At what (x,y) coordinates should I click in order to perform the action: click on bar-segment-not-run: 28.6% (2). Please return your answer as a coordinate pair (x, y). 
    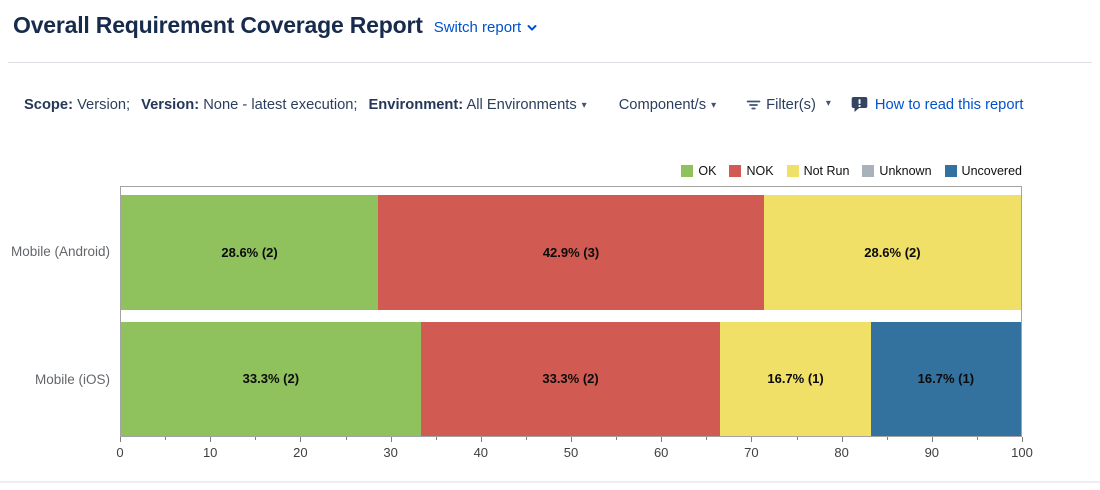
    Looking at the image, I should click on (892, 252).